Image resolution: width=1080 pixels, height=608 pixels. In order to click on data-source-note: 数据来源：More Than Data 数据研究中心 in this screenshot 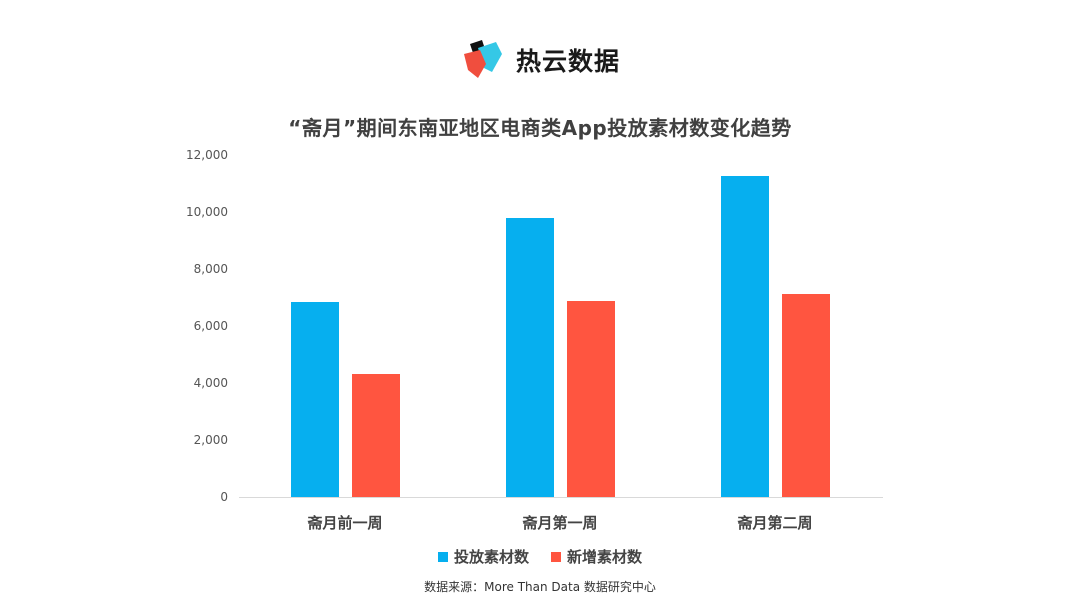, I will do `click(540, 587)`.